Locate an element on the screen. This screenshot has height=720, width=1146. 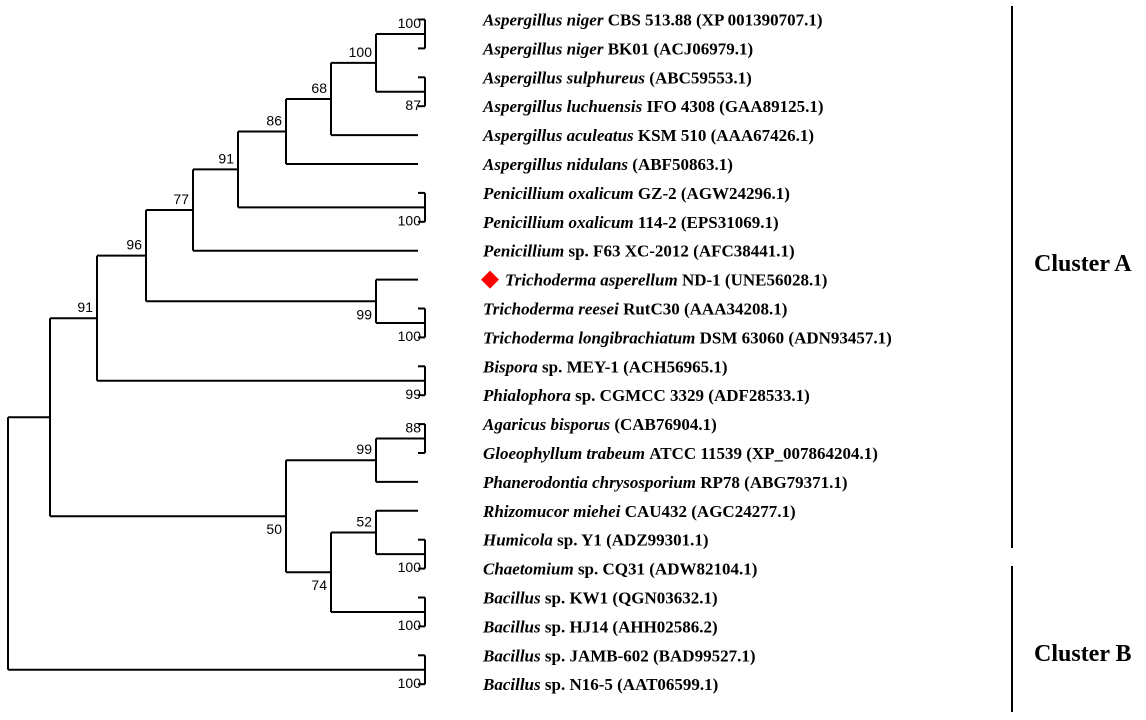
taxon-label: Agaricus bisporus (CAB76904.1) is located at coordinates (599, 424).